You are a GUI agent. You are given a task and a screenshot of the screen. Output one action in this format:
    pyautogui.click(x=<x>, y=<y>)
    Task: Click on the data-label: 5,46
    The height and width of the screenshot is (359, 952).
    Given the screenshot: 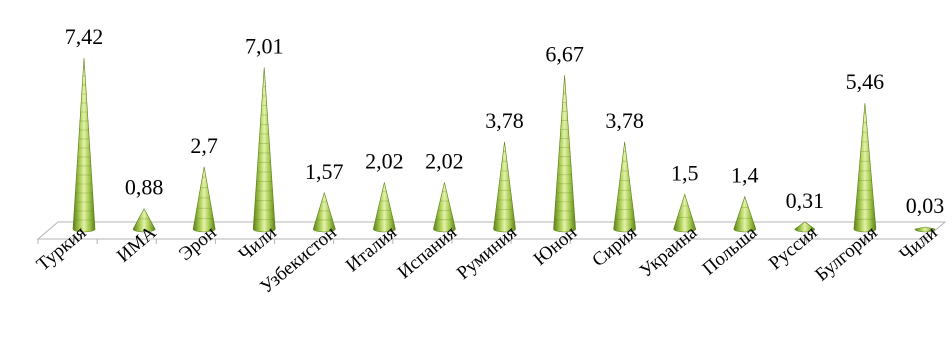 What is the action you would take?
    pyautogui.click(x=865, y=81)
    